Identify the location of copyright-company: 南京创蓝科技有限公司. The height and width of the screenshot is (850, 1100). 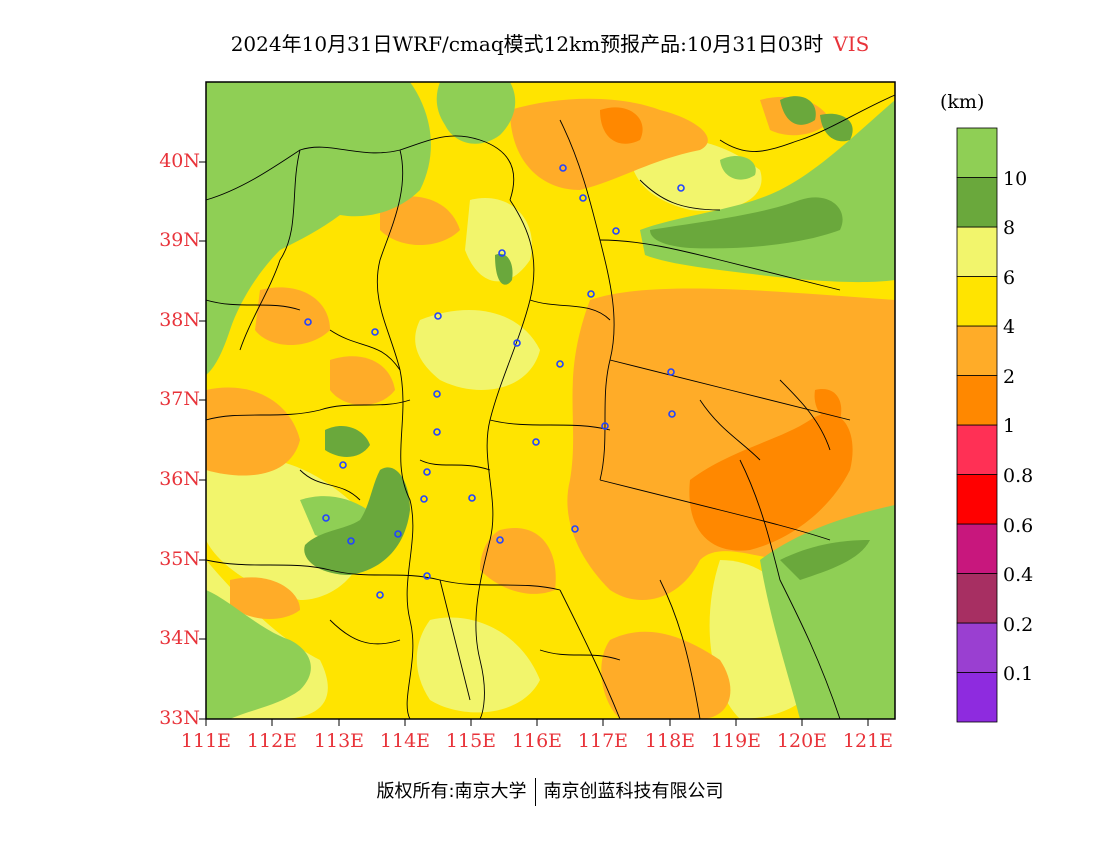
(633, 791).